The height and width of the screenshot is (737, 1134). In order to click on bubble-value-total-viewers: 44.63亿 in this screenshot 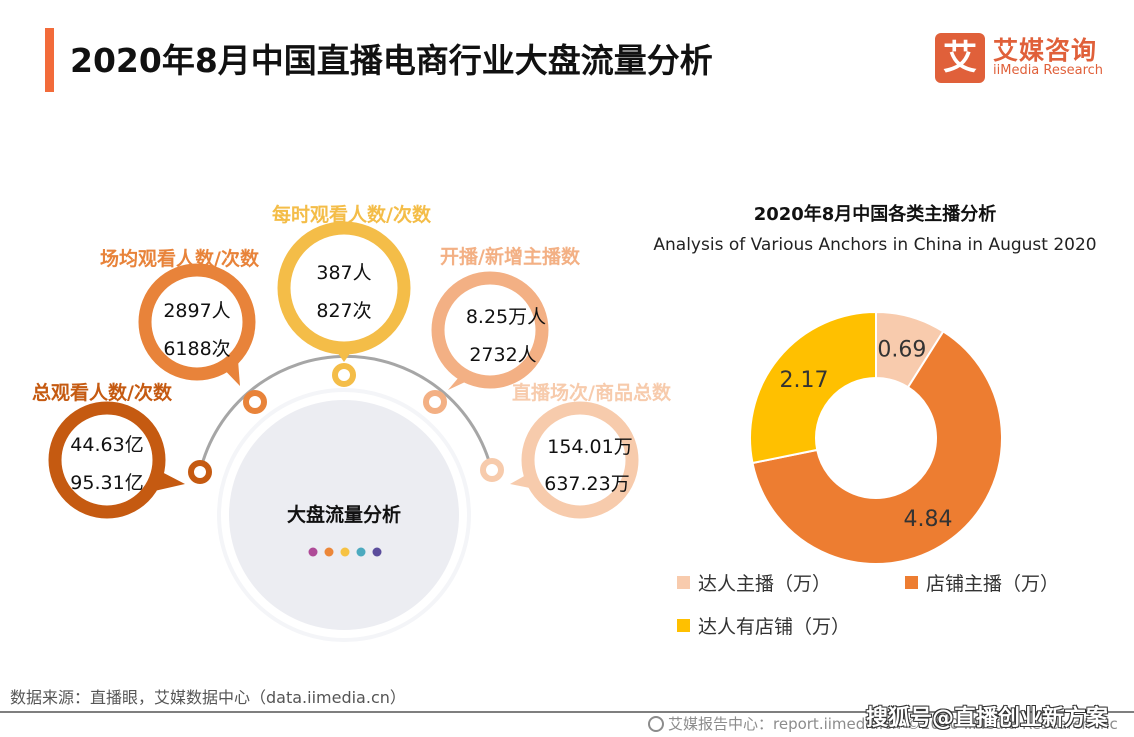, I will do `click(107, 445)`.